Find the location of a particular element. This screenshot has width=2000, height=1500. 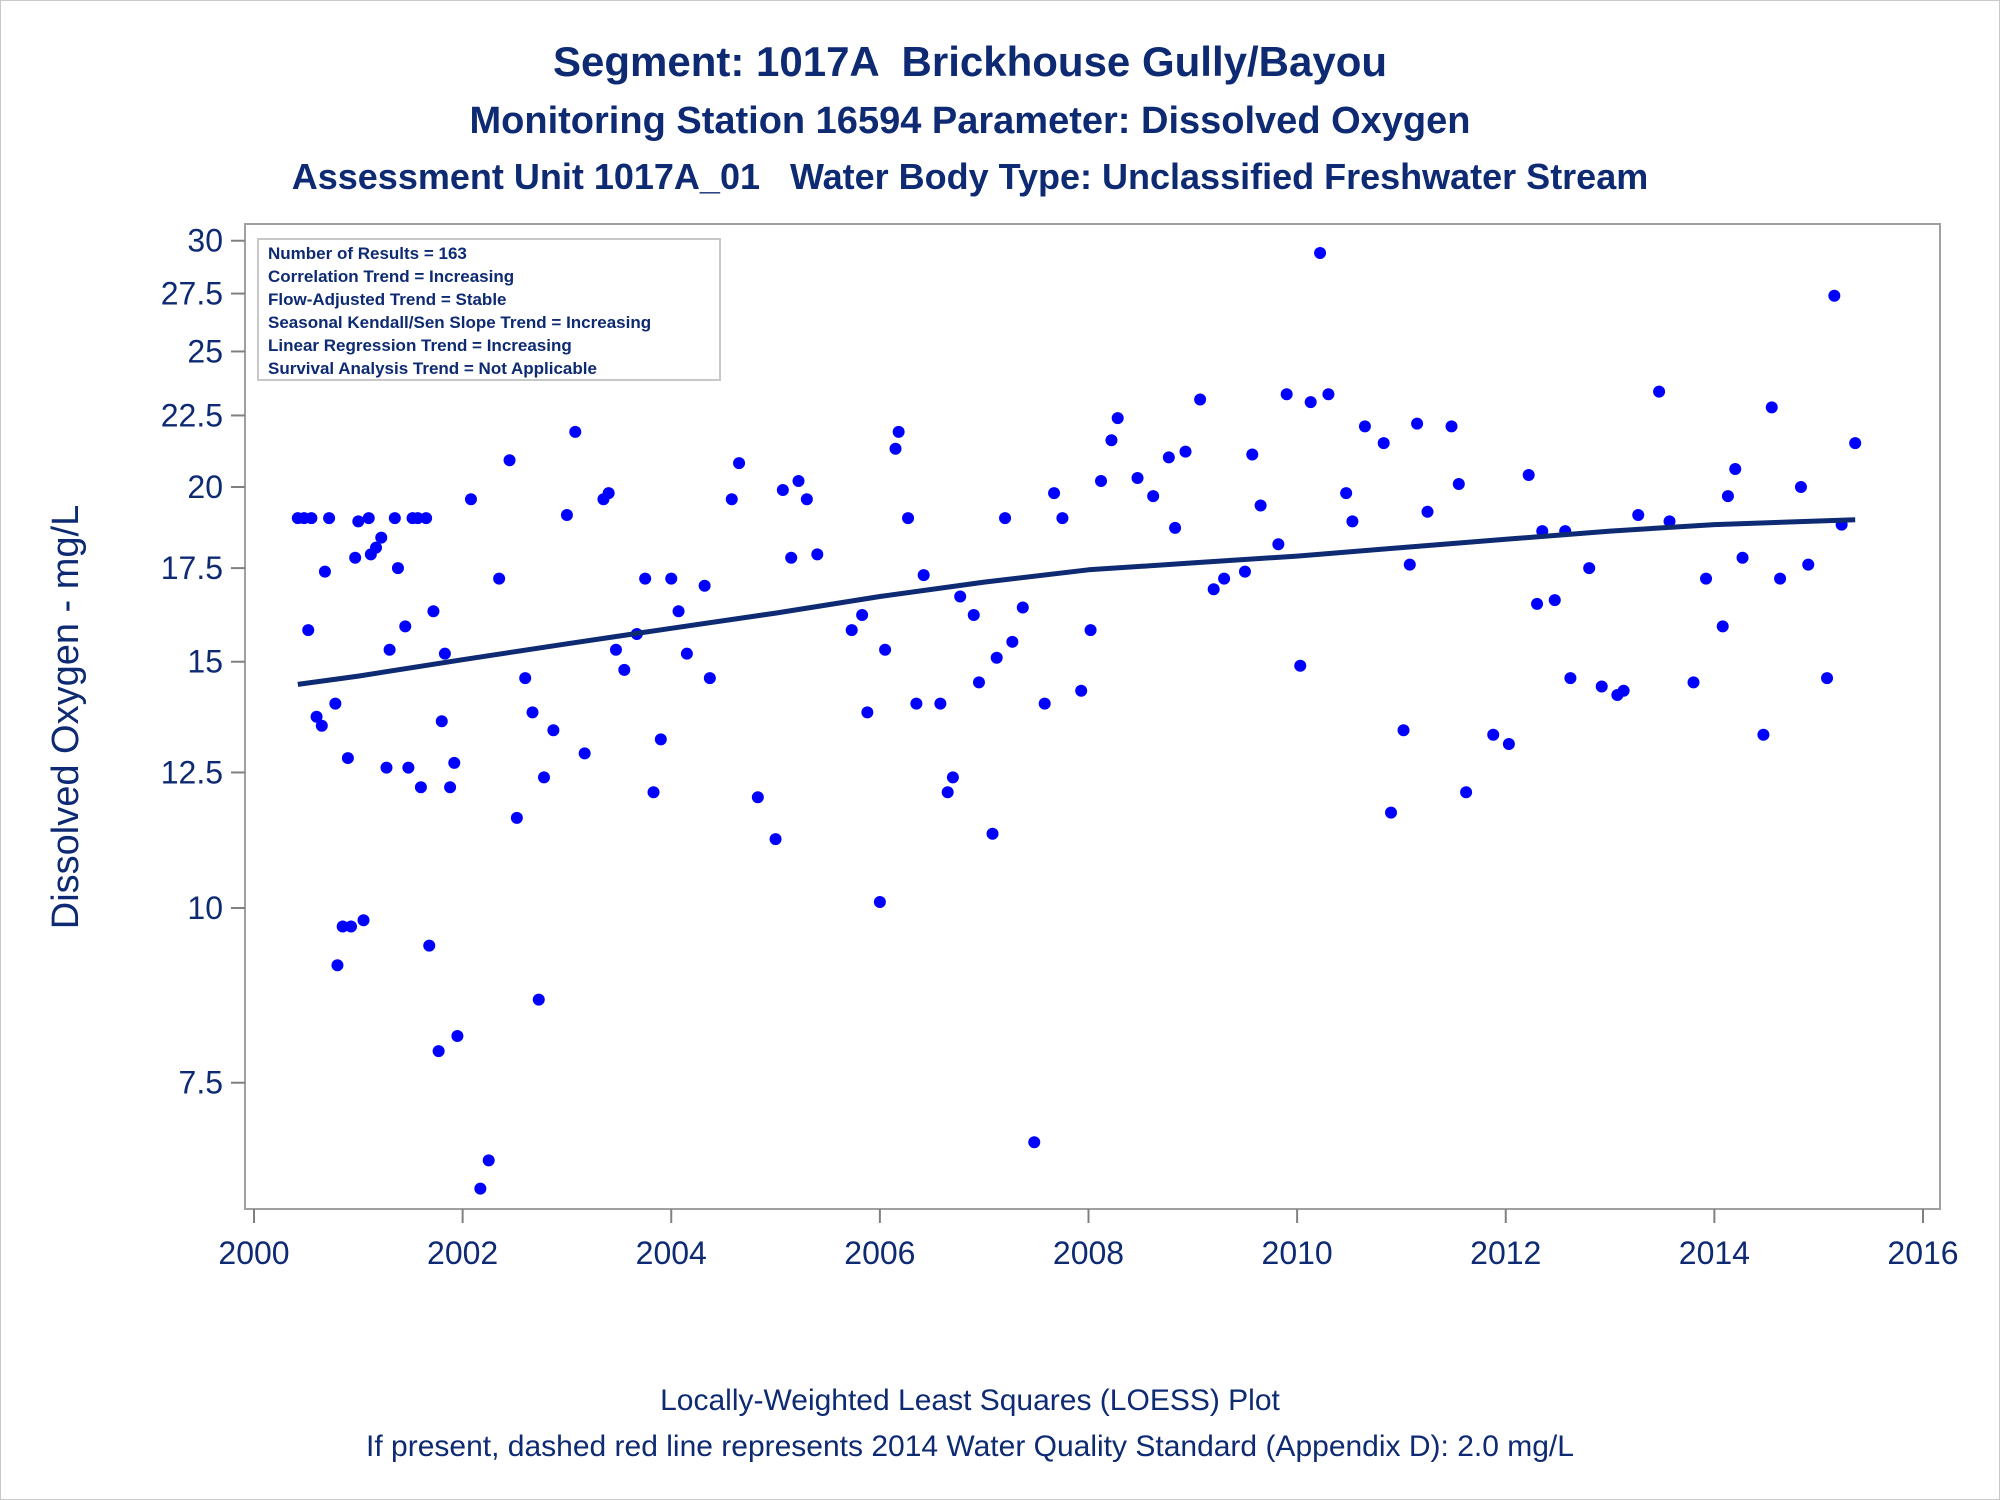

x-tick-label: 2014 is located at coordinates (1714, 1253).